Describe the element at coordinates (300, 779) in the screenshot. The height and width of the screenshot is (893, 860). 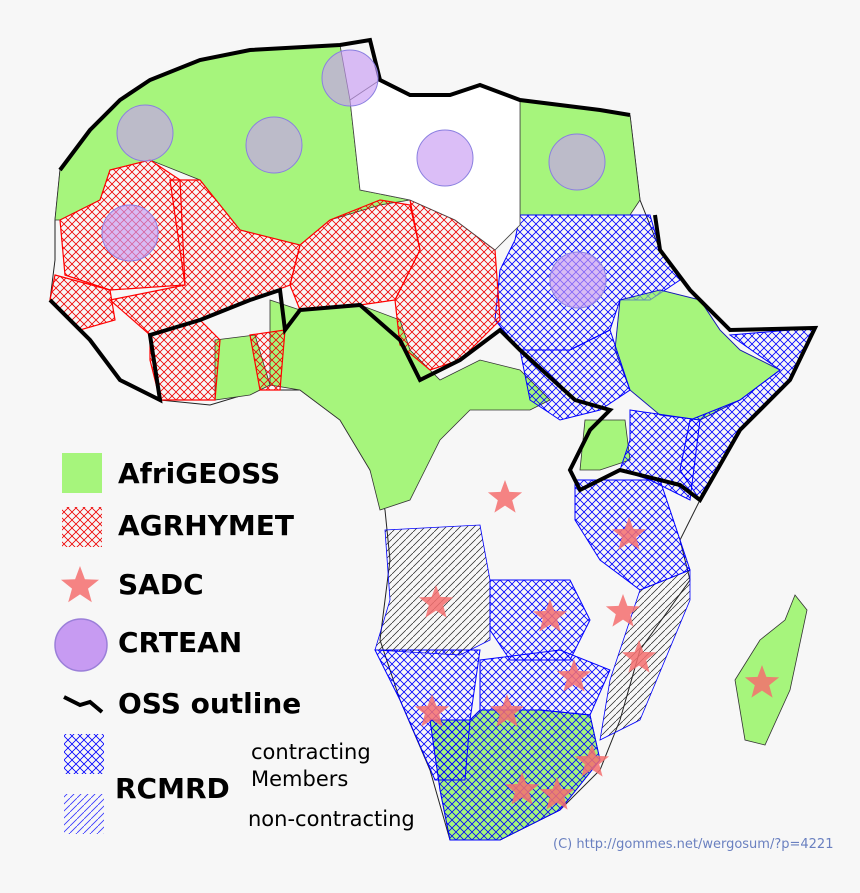
I see `legend-rcmrd-members-label: Members` at that location.